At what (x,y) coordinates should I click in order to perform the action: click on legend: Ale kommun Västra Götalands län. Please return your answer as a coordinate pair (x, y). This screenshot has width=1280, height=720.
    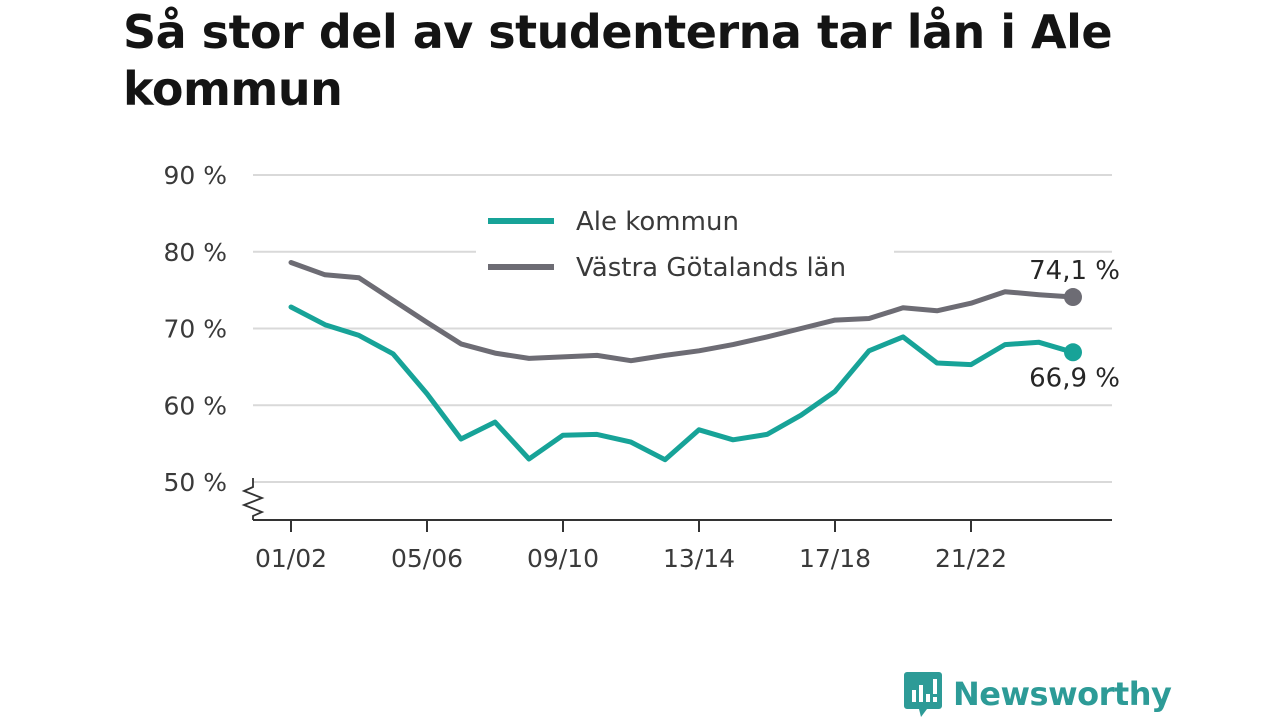
    Looking at the image, I should click on (685, 246).